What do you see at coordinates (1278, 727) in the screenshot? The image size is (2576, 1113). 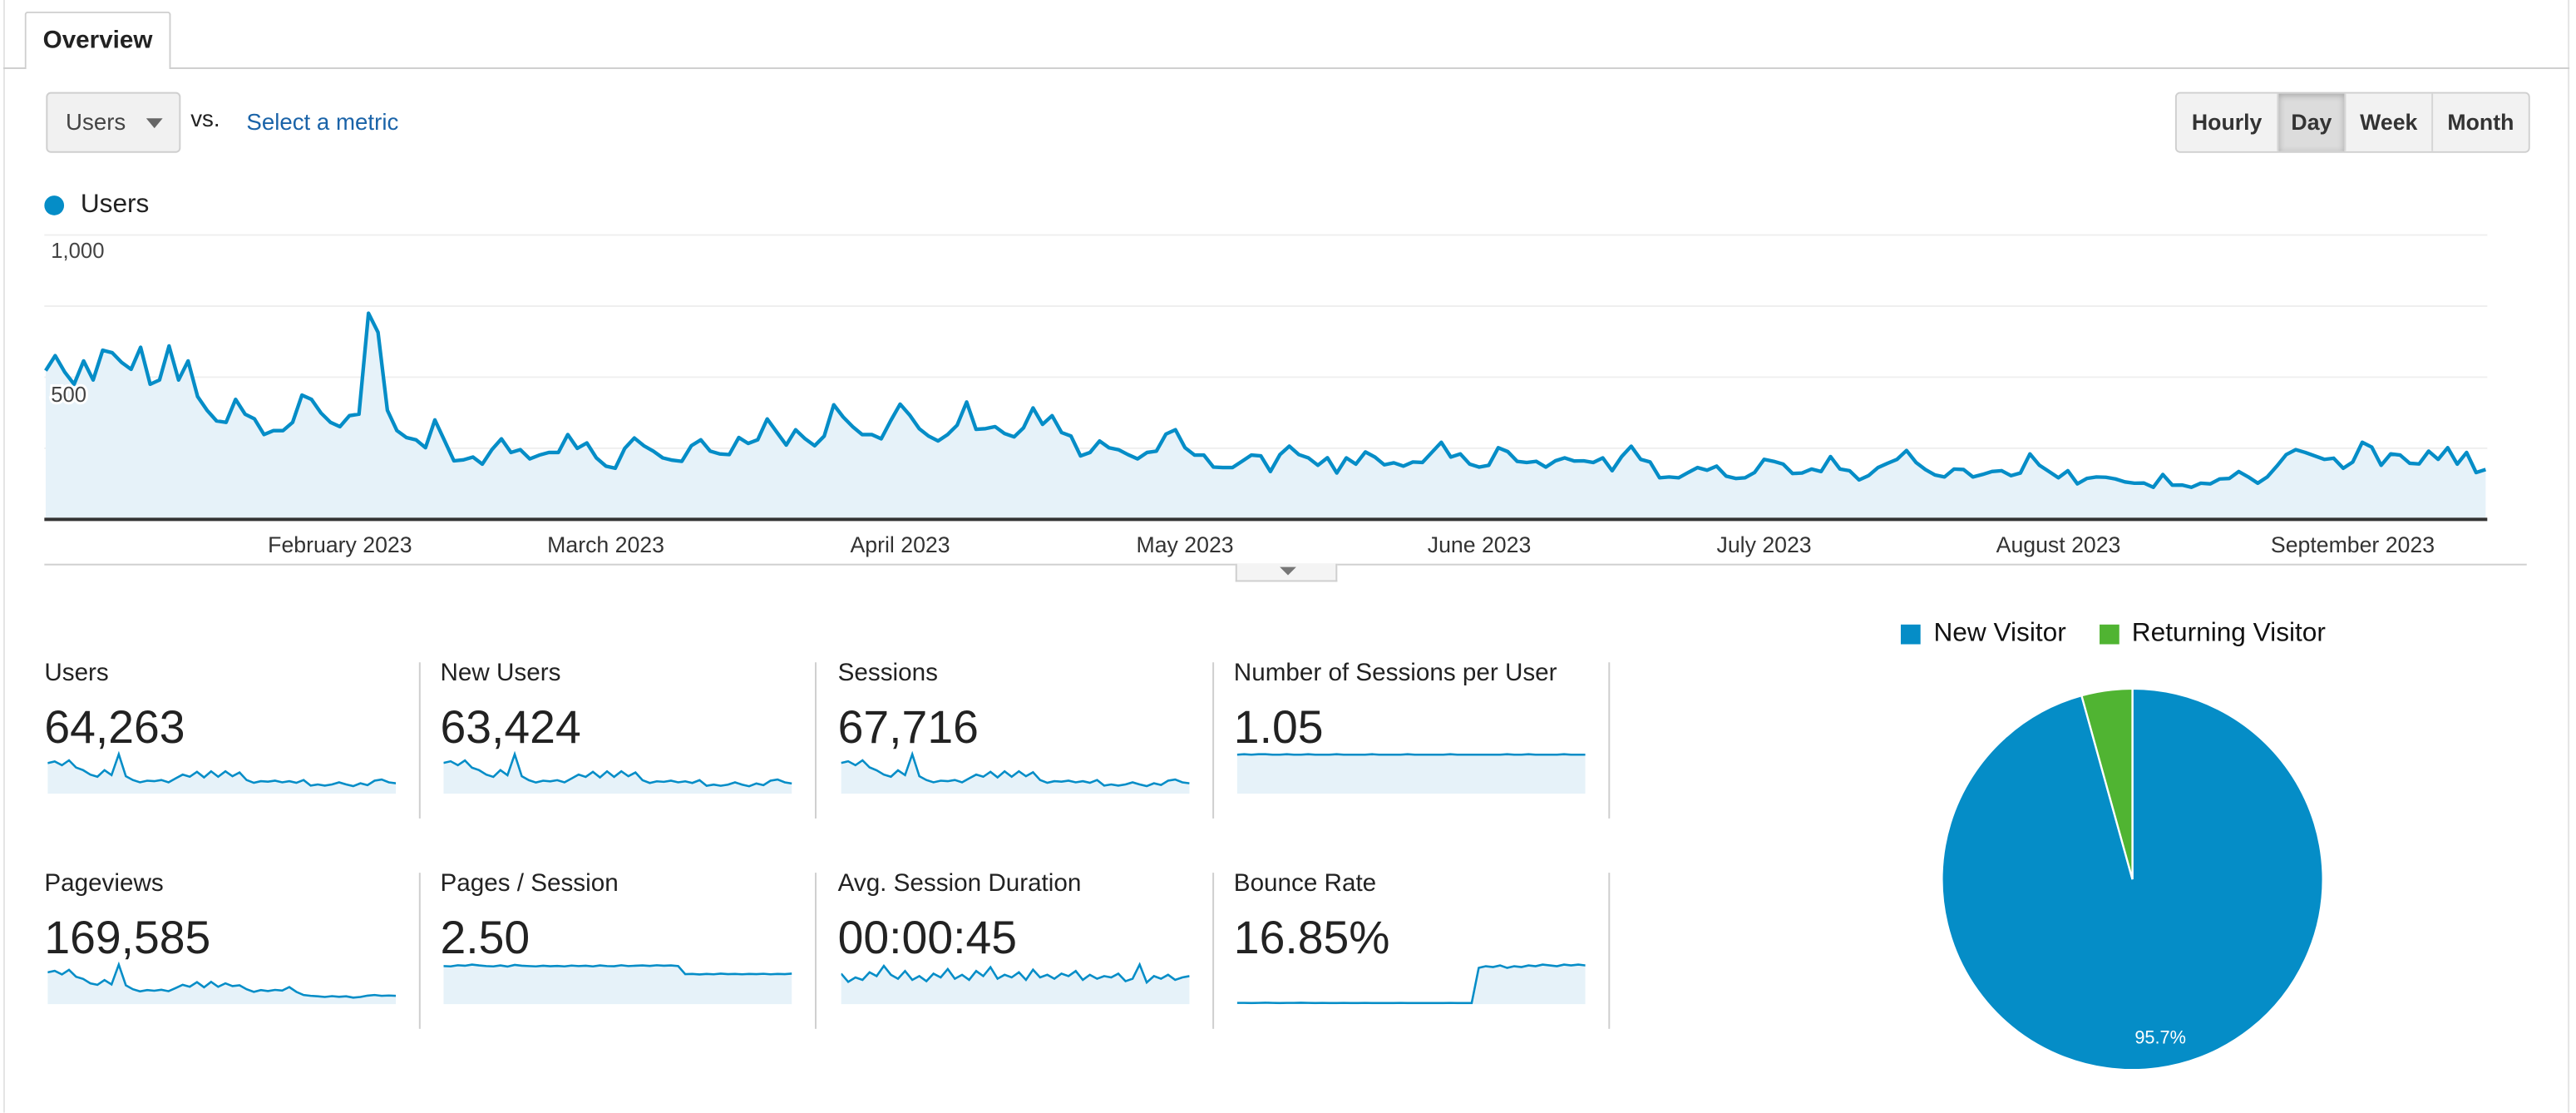 I see `metric-value: 1.05` at bounding box center [1278, 727].